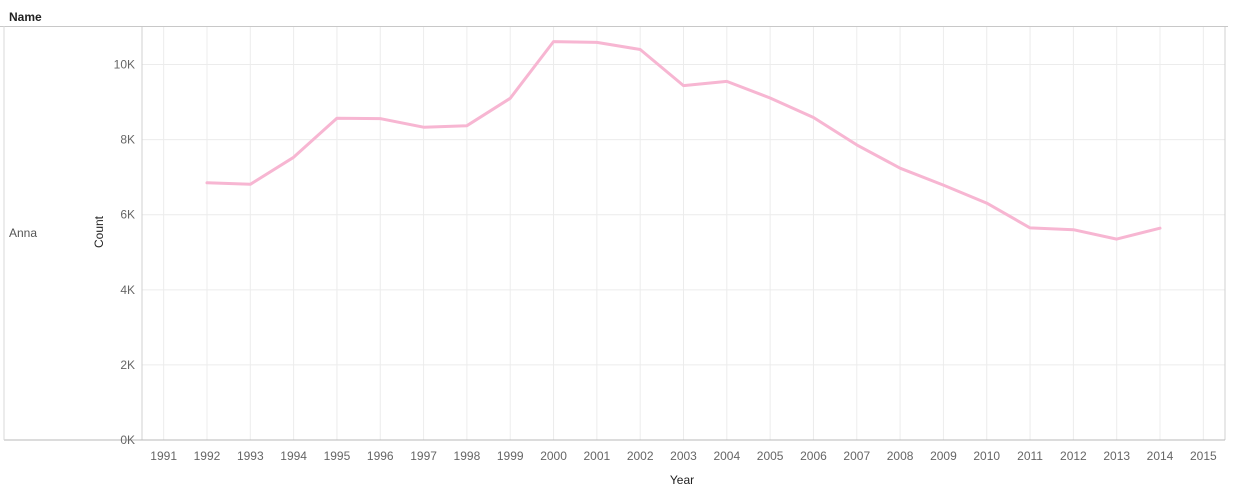 The height and width of the screenshot is (498, 1240). Describe the element at coordinates (683, 456) in the screenshot. I see `x-tick-label: 2003` at that location.